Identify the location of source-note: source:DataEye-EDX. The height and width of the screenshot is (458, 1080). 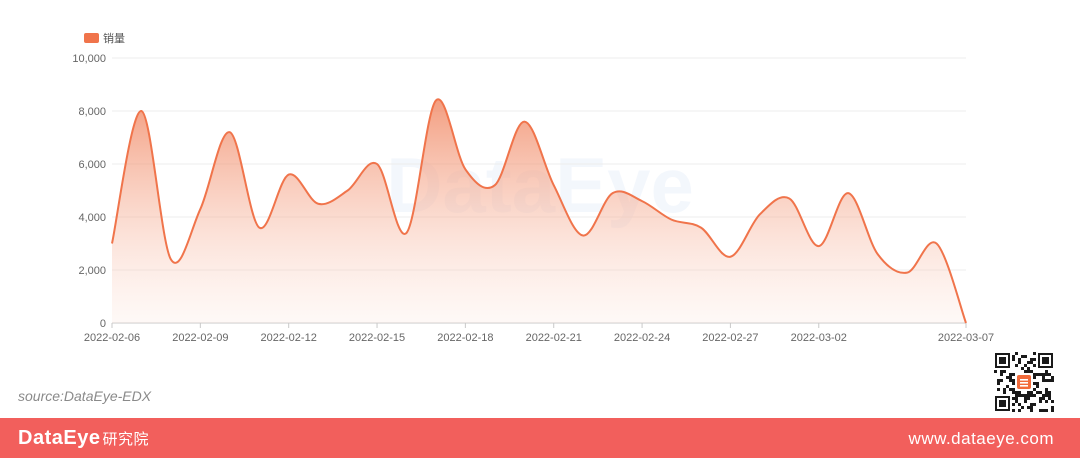
(85, 396).